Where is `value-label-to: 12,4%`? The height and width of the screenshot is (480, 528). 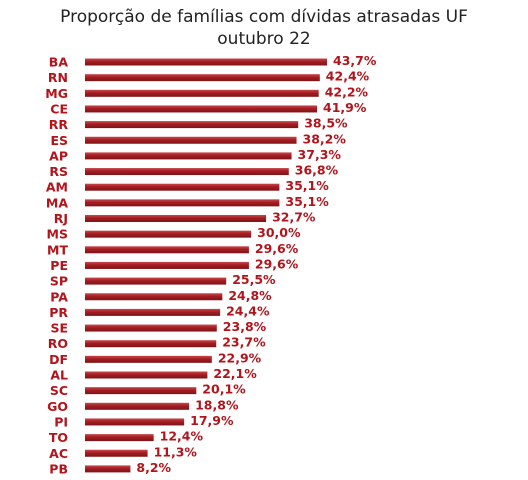
value-label-to: 12,4% is located at coordinates (182, 436).